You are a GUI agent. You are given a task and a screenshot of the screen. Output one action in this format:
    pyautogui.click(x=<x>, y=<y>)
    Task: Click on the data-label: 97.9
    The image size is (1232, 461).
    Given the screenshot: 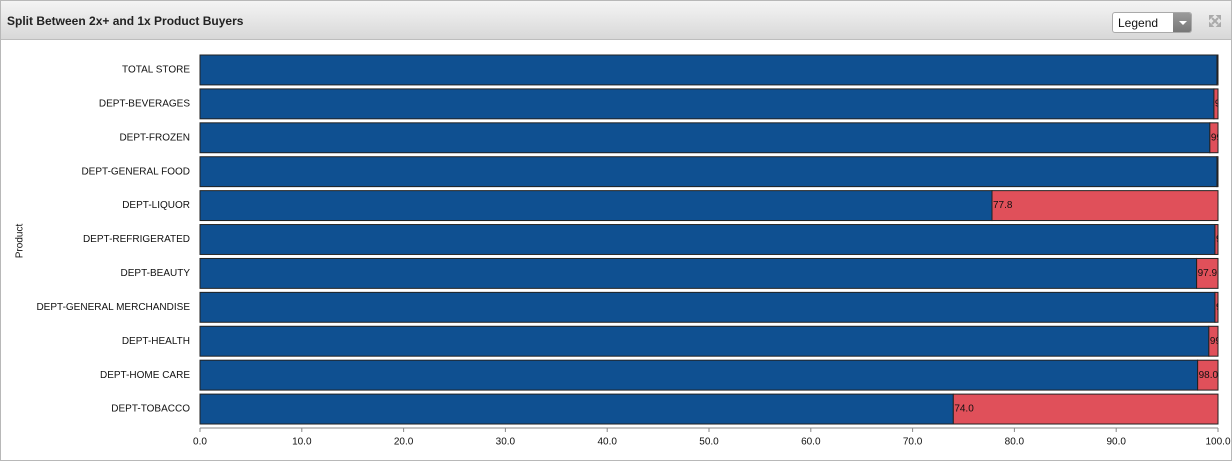 What is the action you would take?
    pyautogui.click(x=1208, y=273)
    